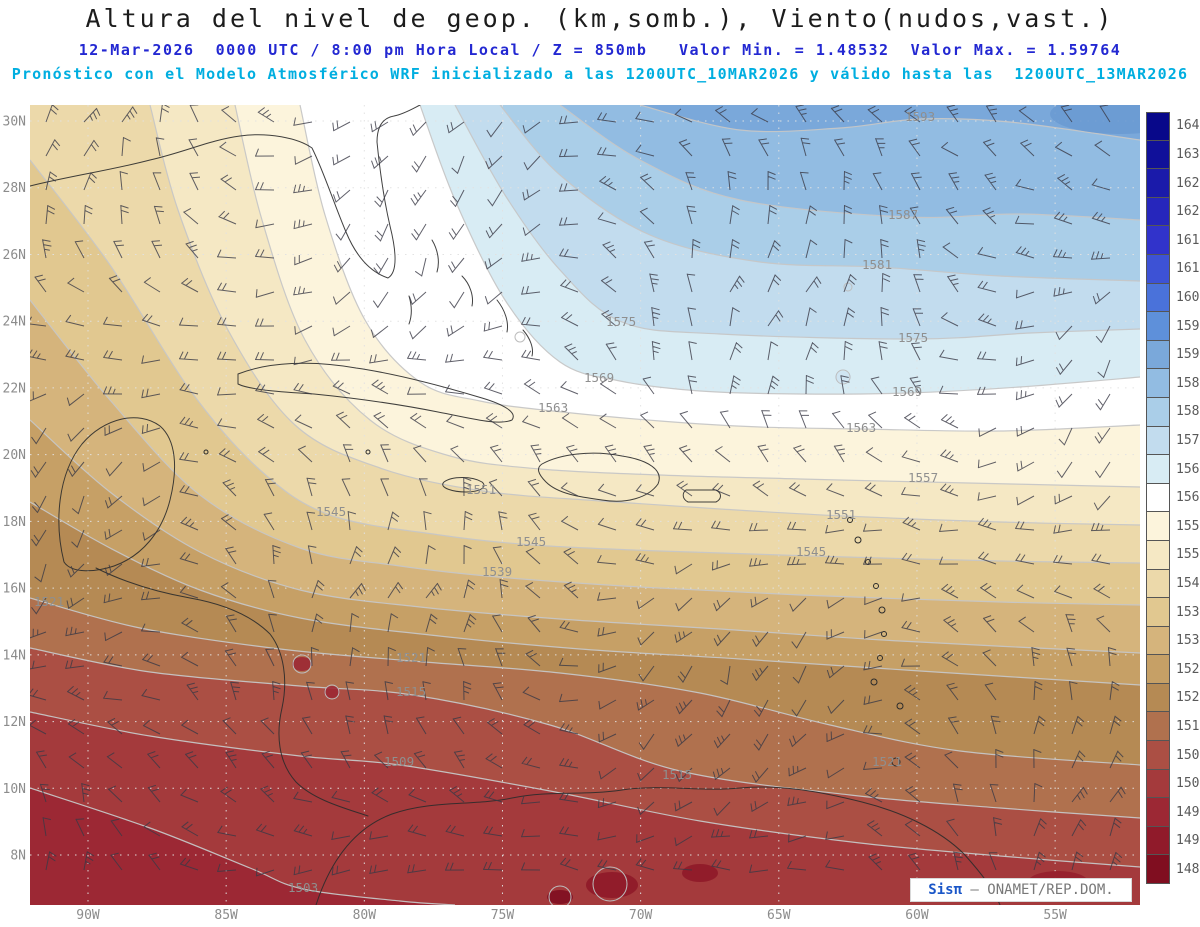 The image size is (1200, 927). Describe the element at coordinates (1188, 355) in the screenshot. I see `colorbar-label: 1593` at that location.